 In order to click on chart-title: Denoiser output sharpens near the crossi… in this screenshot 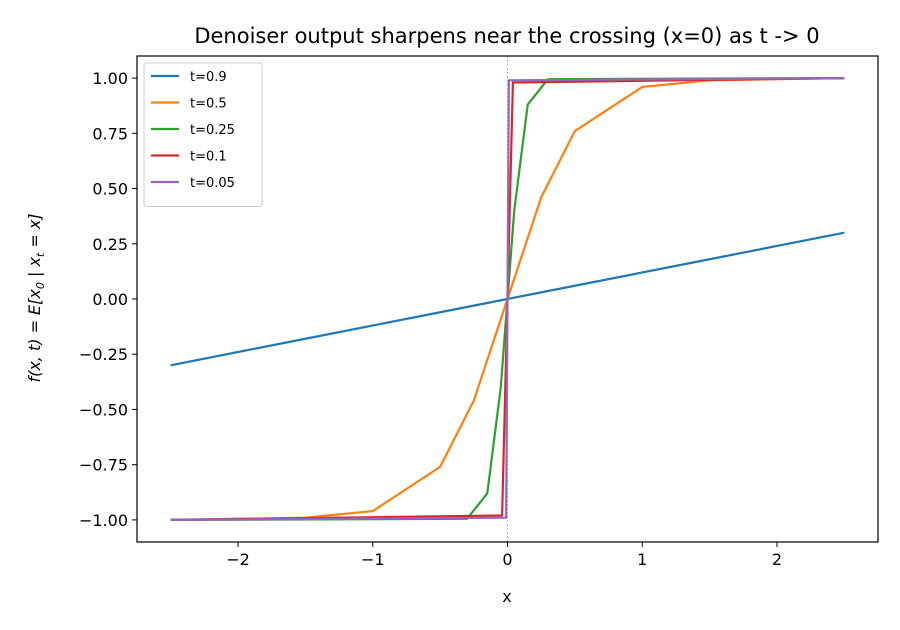, I will do `click(506, 36)`.